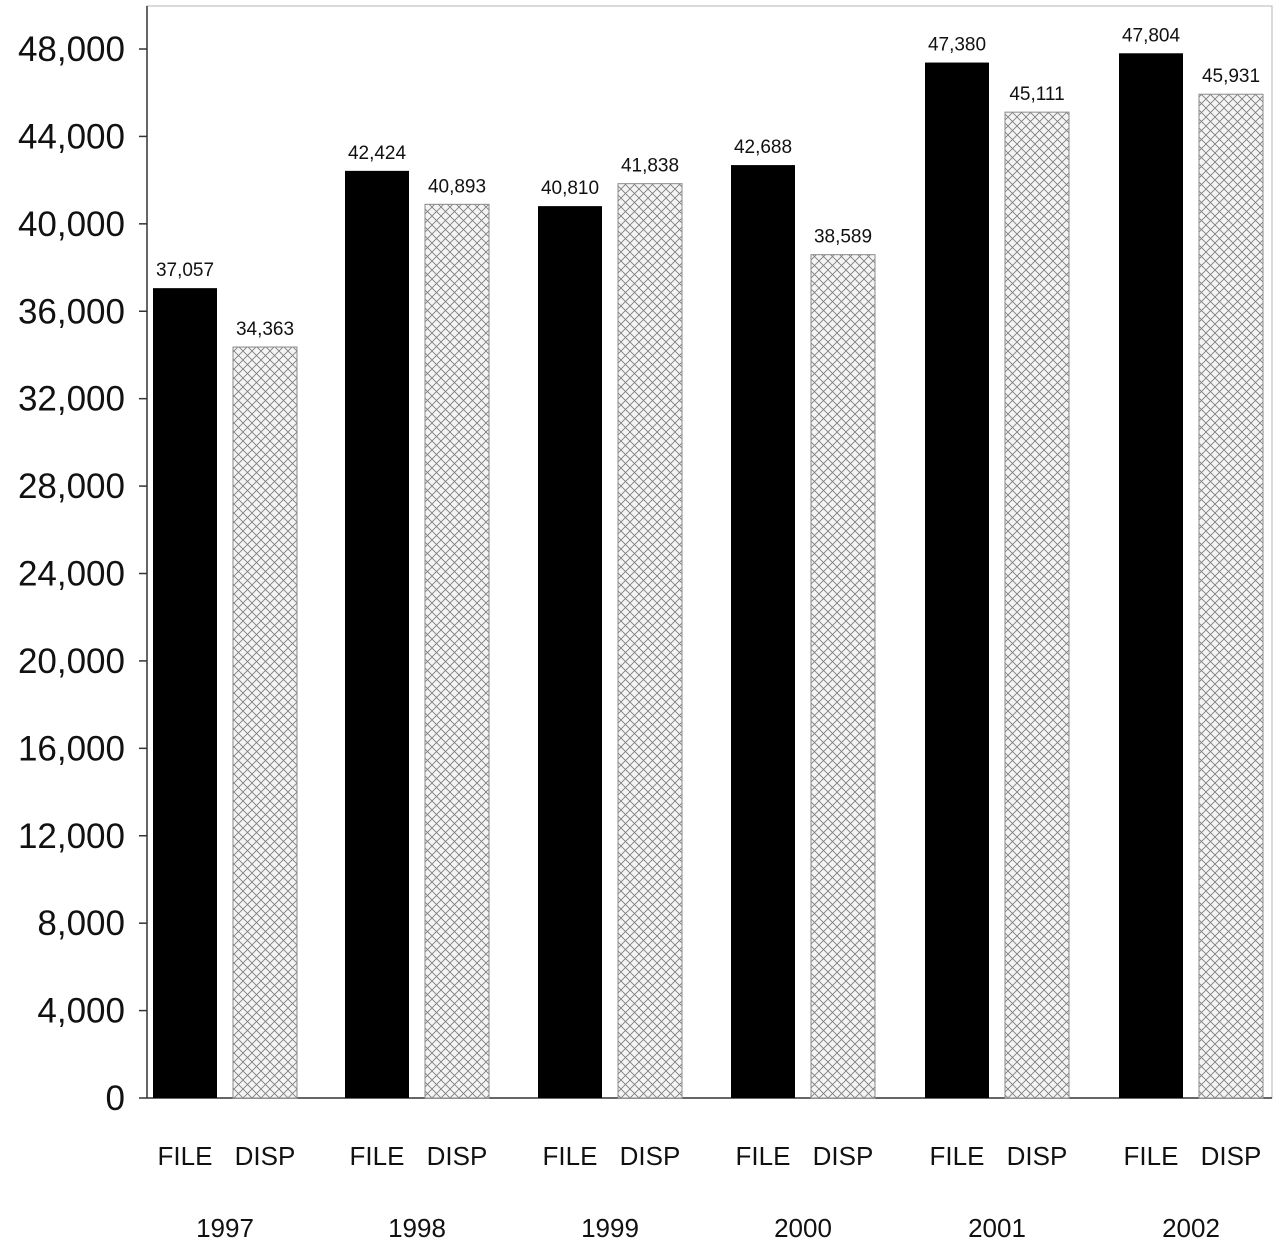  I want to click on y-tick-label: 24,000, so click(71, 574).